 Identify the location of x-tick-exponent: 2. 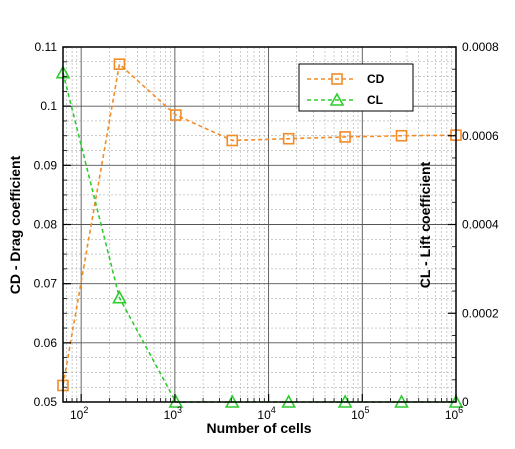
(85, 410).